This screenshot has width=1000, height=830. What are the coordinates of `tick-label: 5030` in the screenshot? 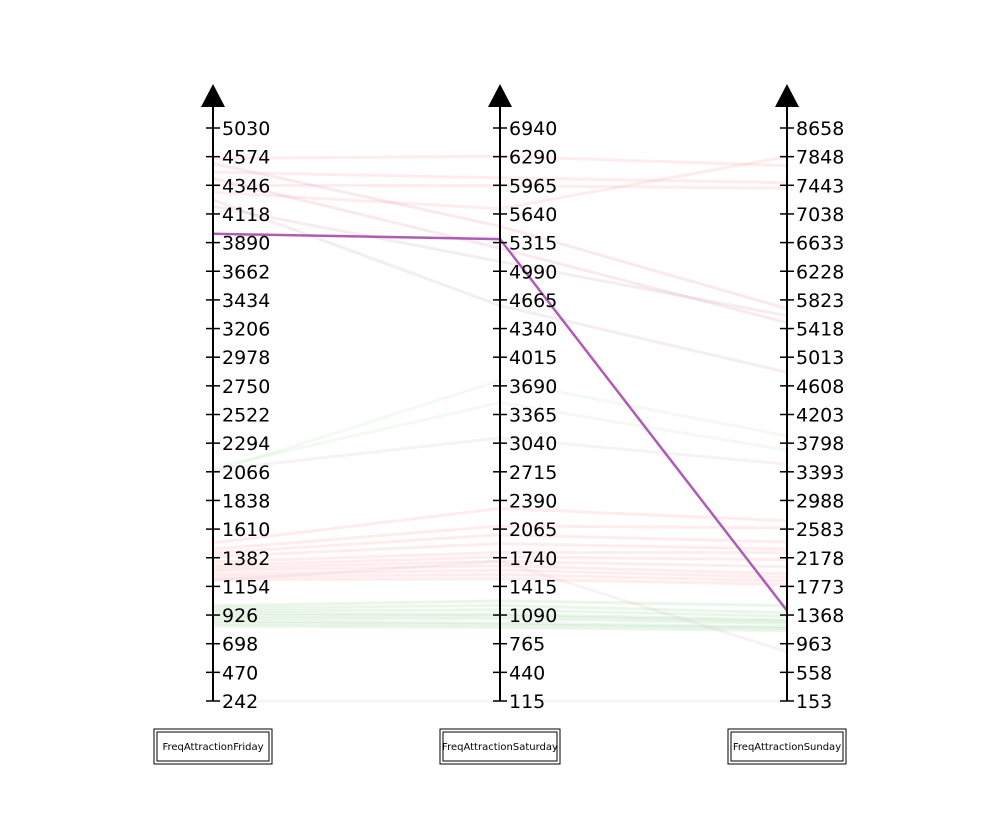 It's located at (246, 129).